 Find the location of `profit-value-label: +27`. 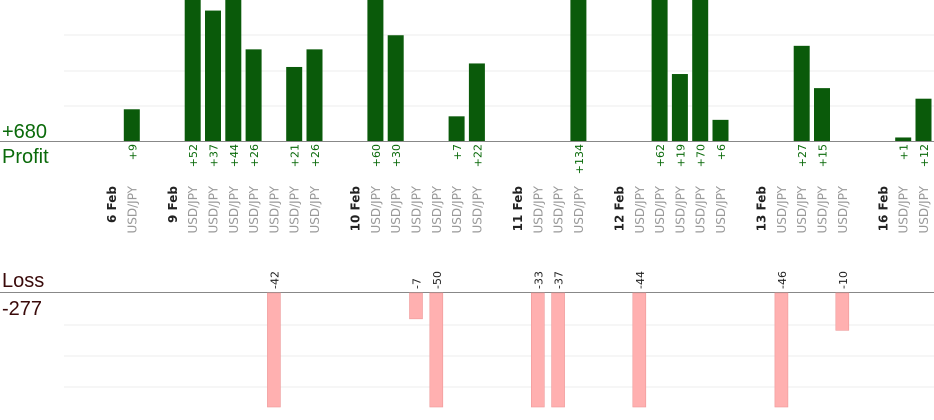

profit-value-label: +27 is located at coordinates (802, 155).